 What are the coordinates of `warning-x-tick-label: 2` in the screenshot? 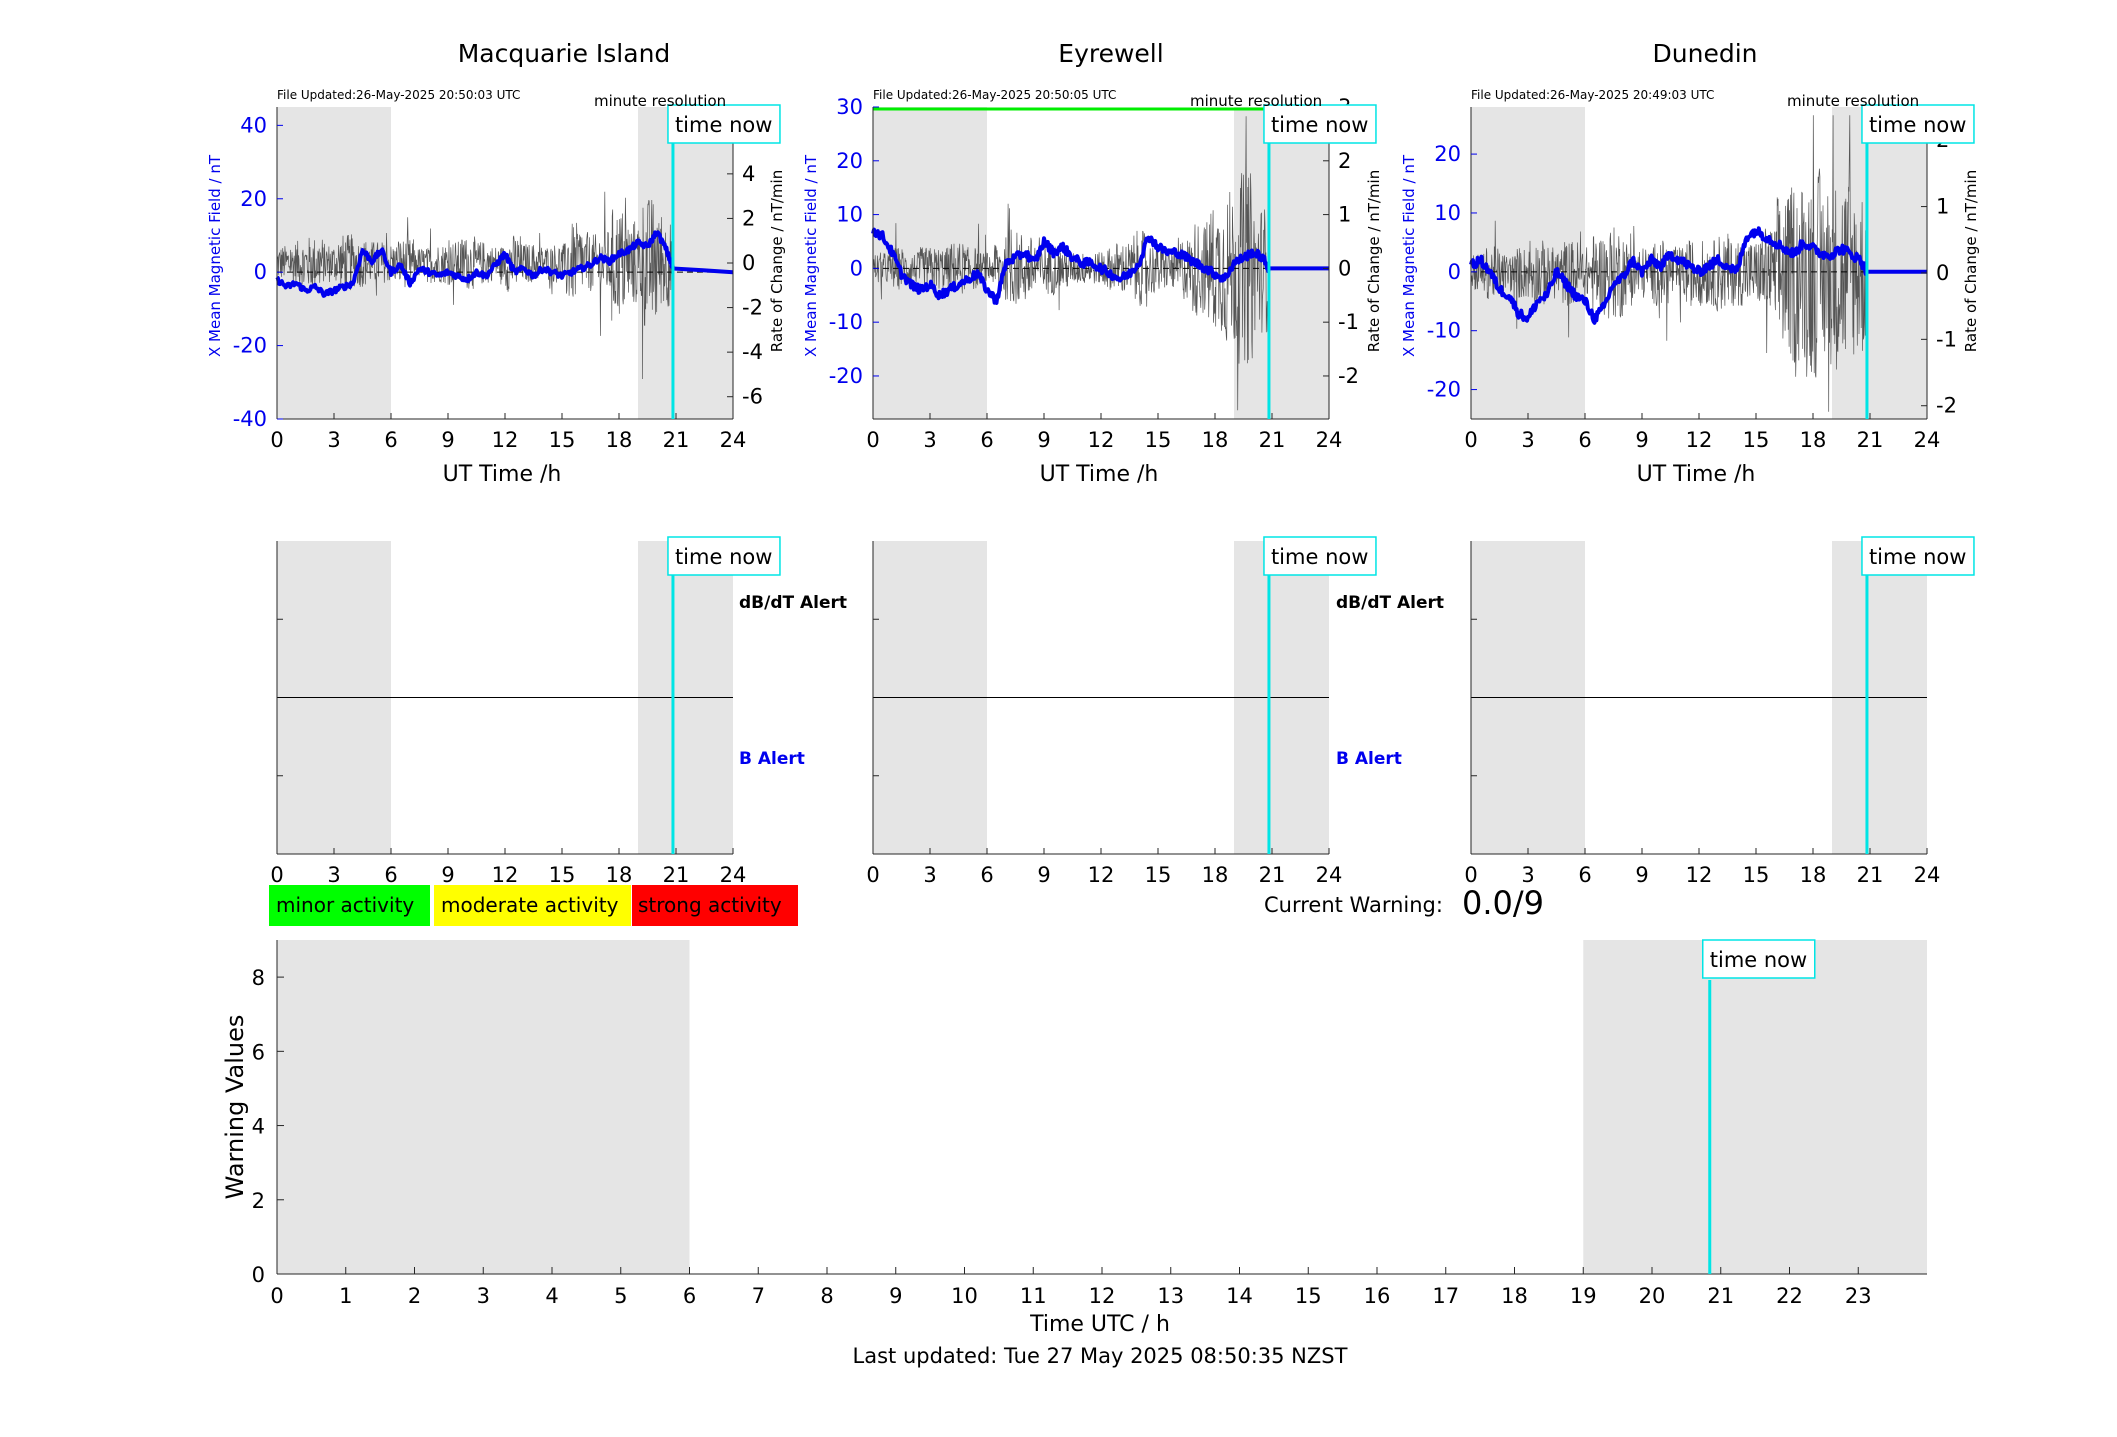 It's located at (414, 1296).